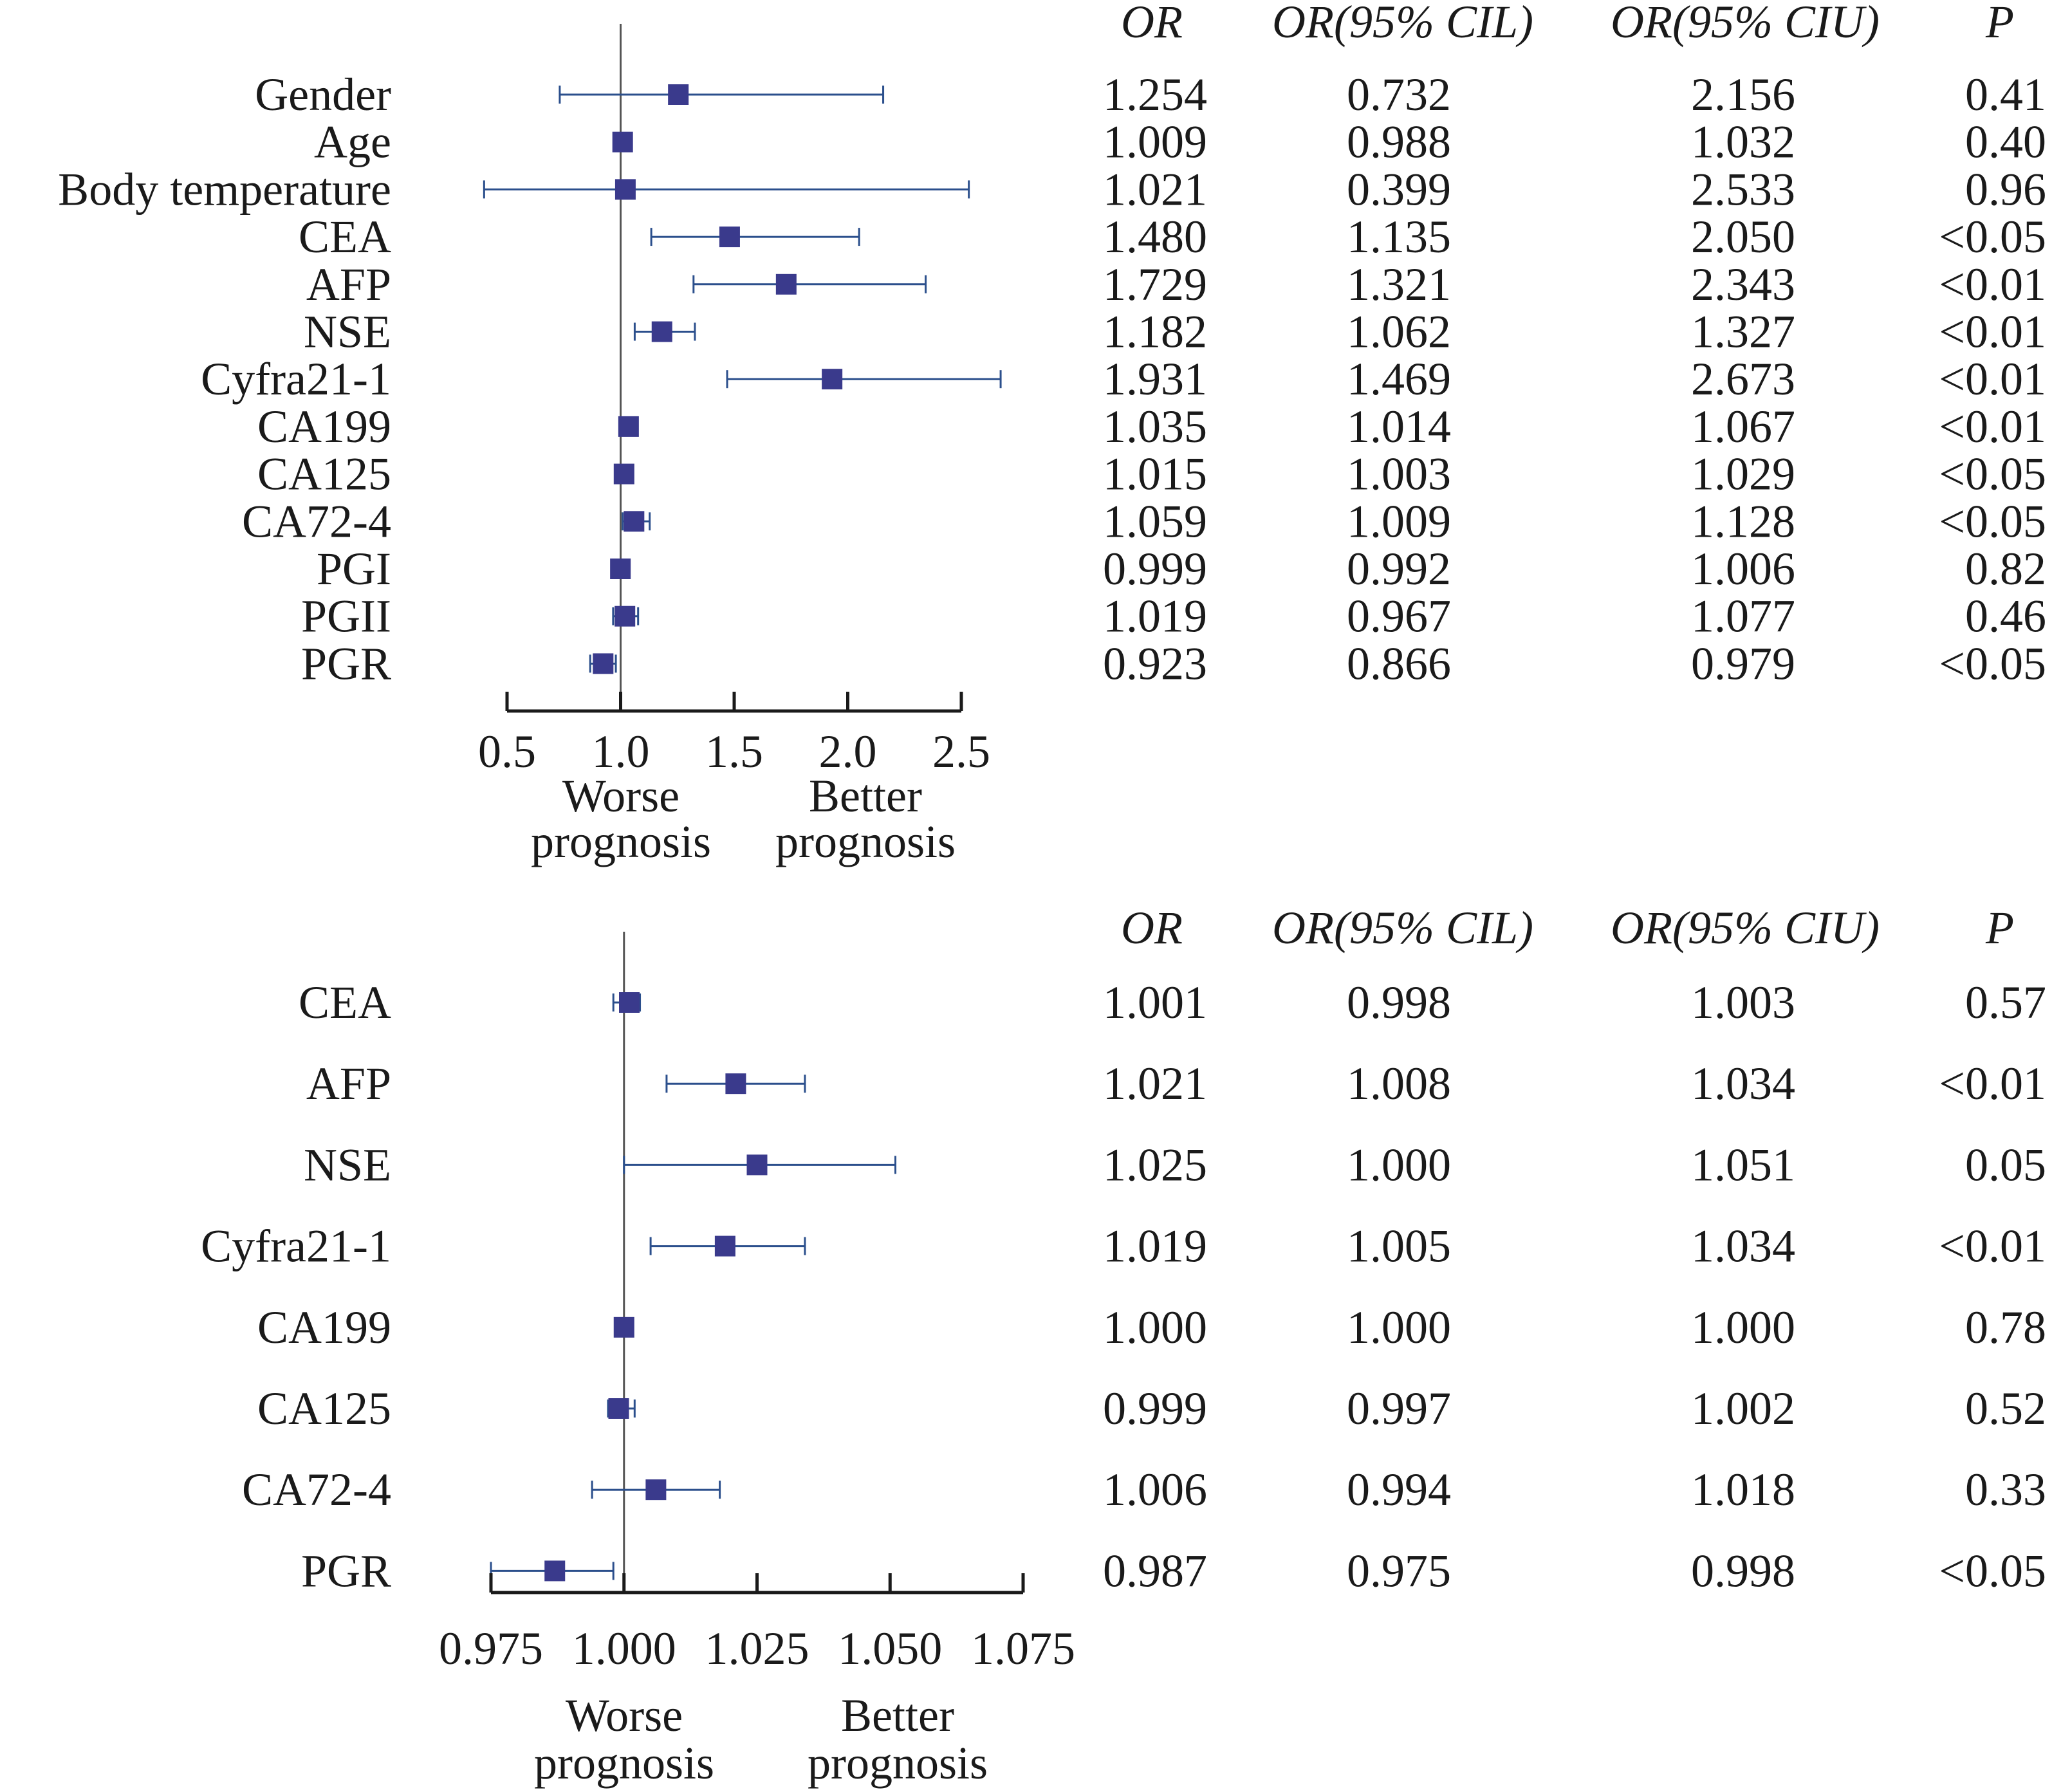 The height and width of the screenshot is (1792, 2052). Describe the element at coordinates (1155, 1570) in the screenshot. I see `panel2-row-pgr-or-value: 0.987` at that location.